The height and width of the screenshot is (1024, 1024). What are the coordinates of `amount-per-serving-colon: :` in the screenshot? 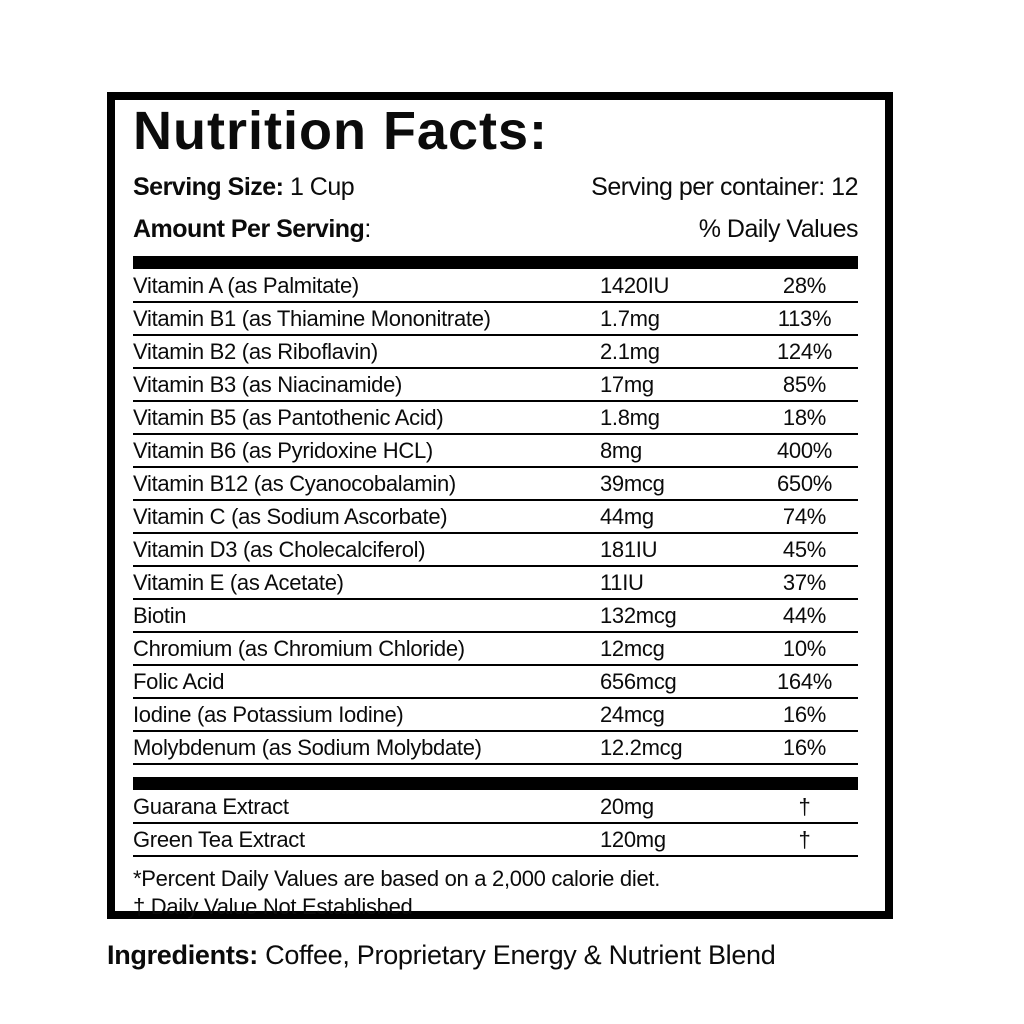 It's located at (367, 229).